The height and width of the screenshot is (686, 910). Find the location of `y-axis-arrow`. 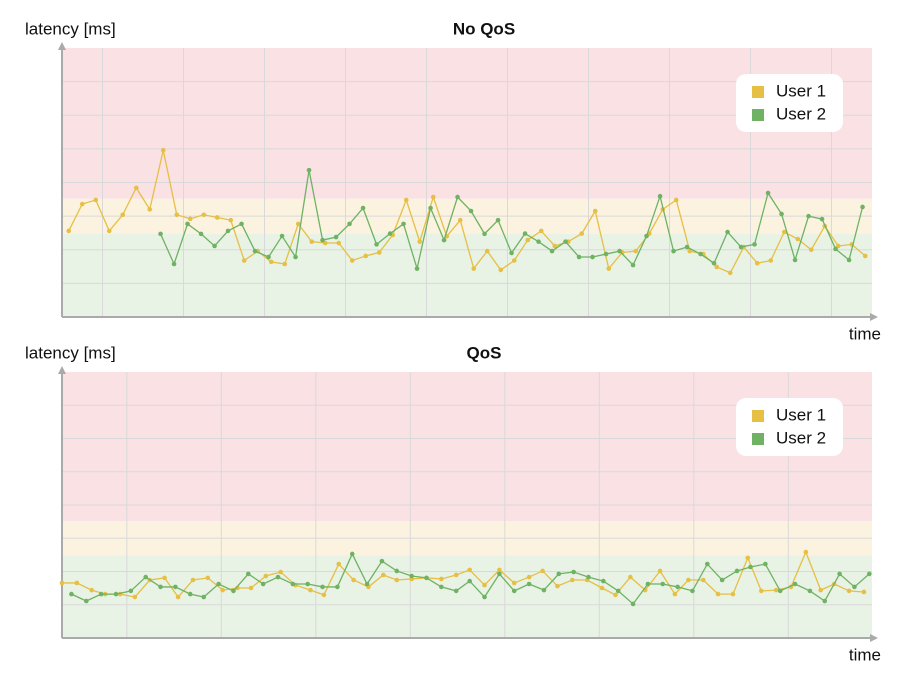

y-axis-arrow is located at coordinates (62, 46).